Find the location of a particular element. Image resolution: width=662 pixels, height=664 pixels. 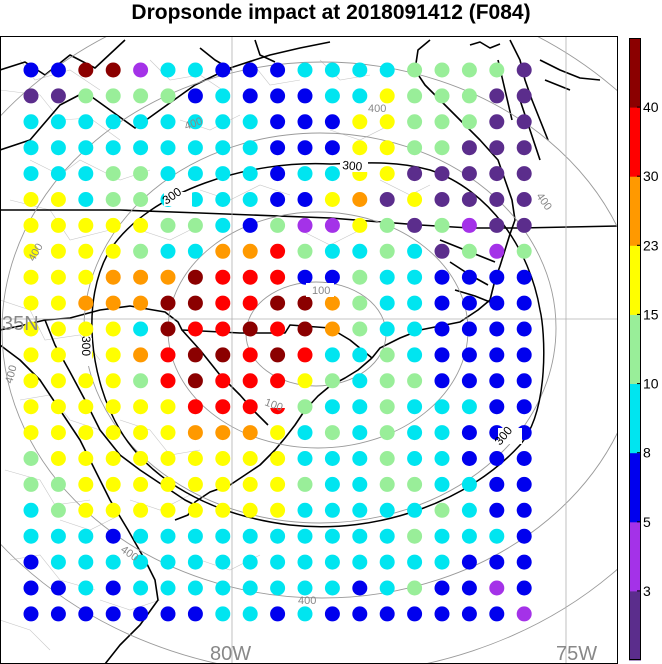

contour-label-300-top: 300 is located at coordinates (352, 166).